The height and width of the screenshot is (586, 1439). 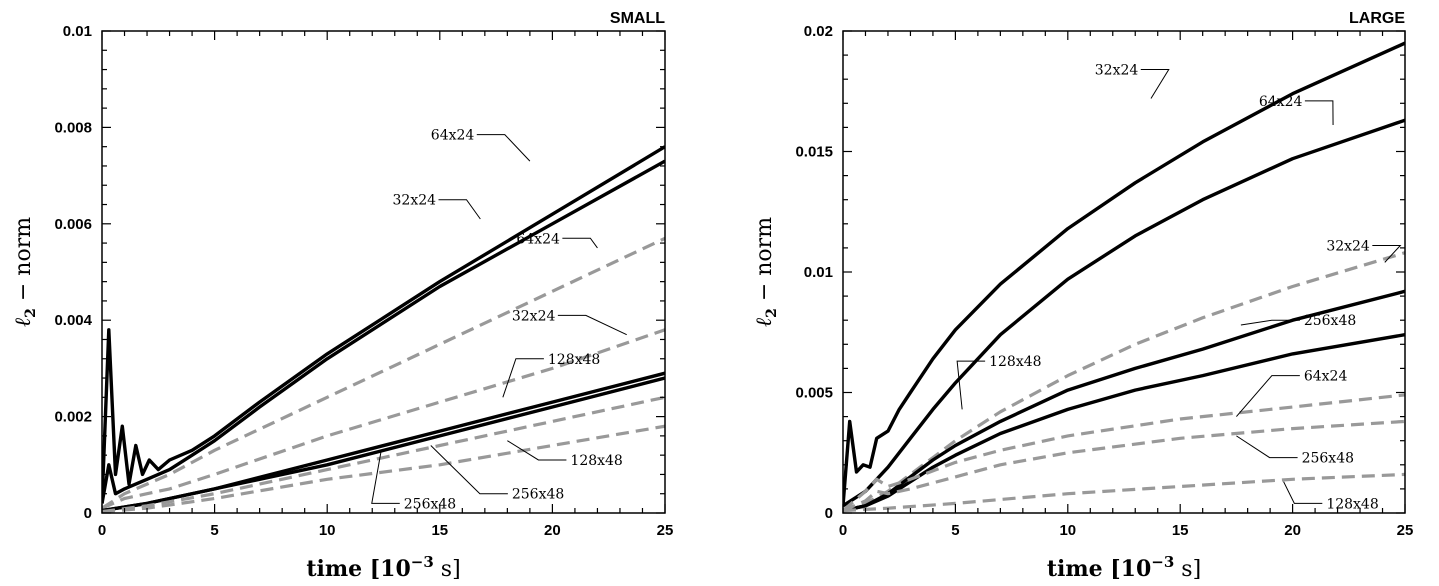 What do you see at coordinates (73, 320) in the screenshot?
I see `y-tick-label: 0.004` at bounding box center [73, 320].